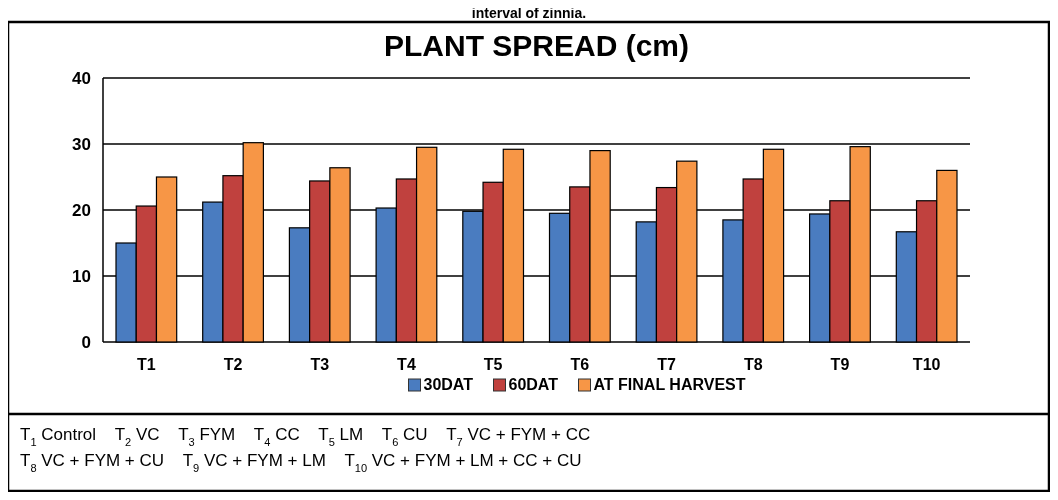 Image resolution: width=1058 pixels, height=500 pixels. I want to click on text: T$_{8}$ VC + FYM + CU T$_{9}$ VC + FYM + LM T$_{10}$ VC + FYM + LM + CC + CU, so click(301, 462).